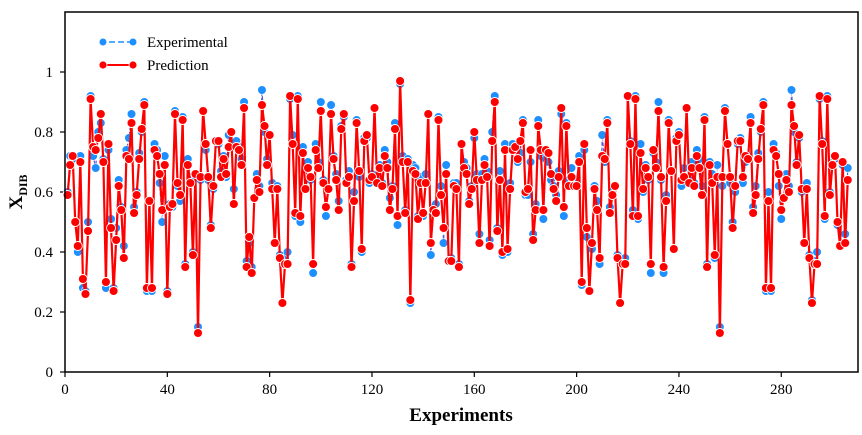 The image size is (862, 435). Describe the element at coordinates (269, 390) in the screenshot. I see `x-tick-label: 80` at that location.